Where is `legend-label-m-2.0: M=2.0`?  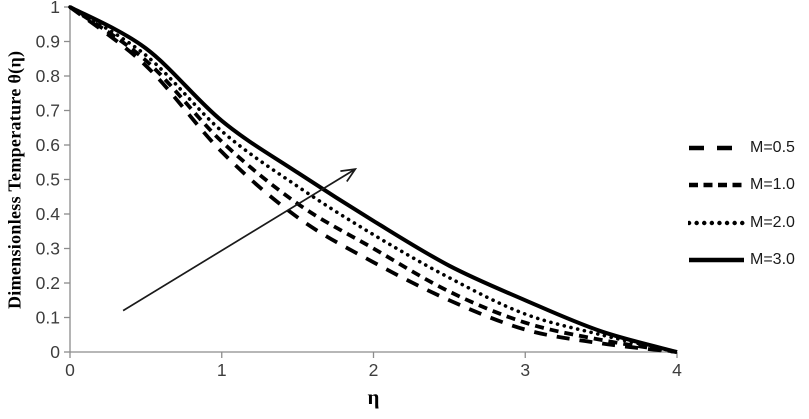 legend-label-m-2.0: M=2.0 is located at coordinates (772, 222).